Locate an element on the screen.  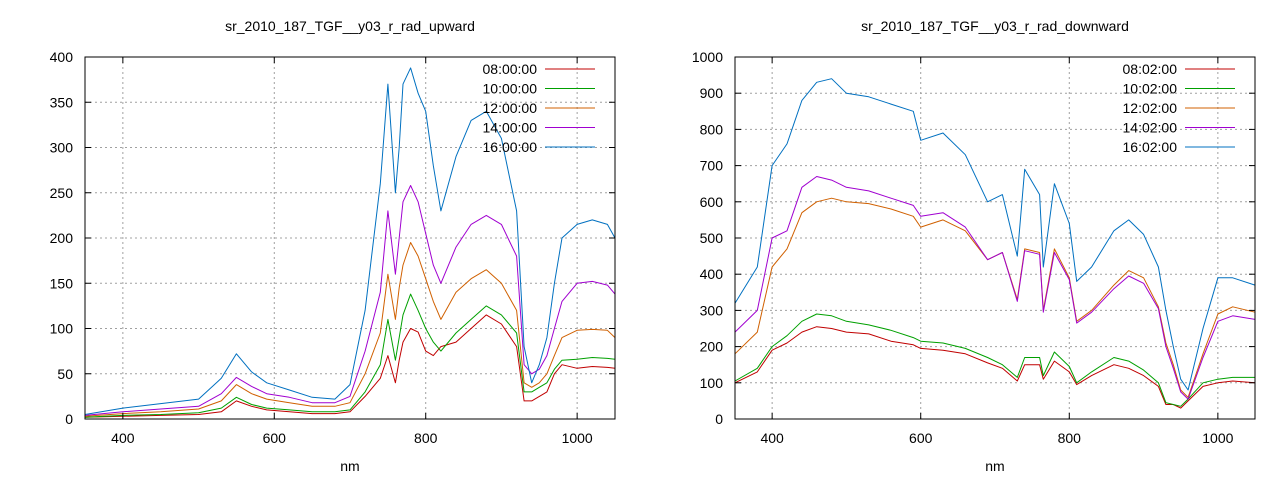
chart-title: sr_2010_187_TGF__y03_r_rad_upward is located at coordinates (350, 26).